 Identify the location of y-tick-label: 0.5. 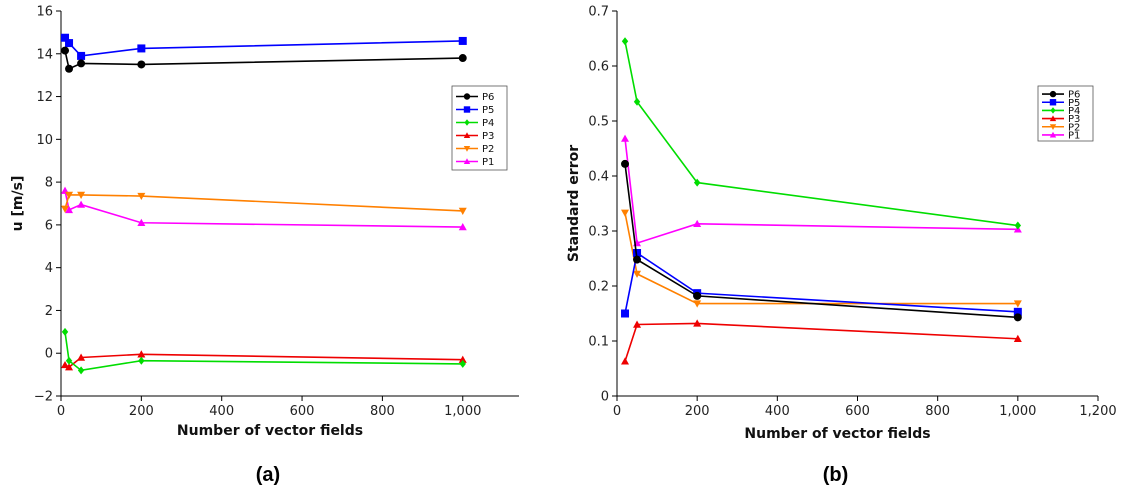
(598, 122).